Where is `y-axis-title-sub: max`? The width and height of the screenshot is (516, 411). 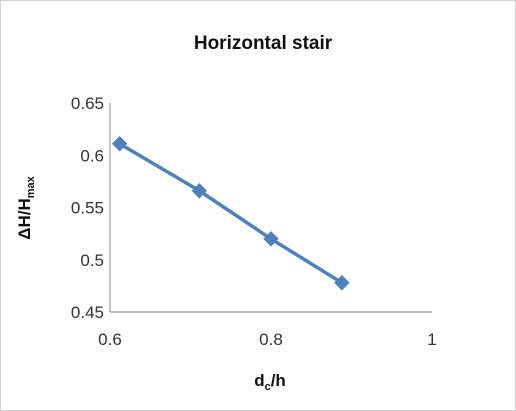
y-axis-title-sub: max is located at coordinates (31, 186).